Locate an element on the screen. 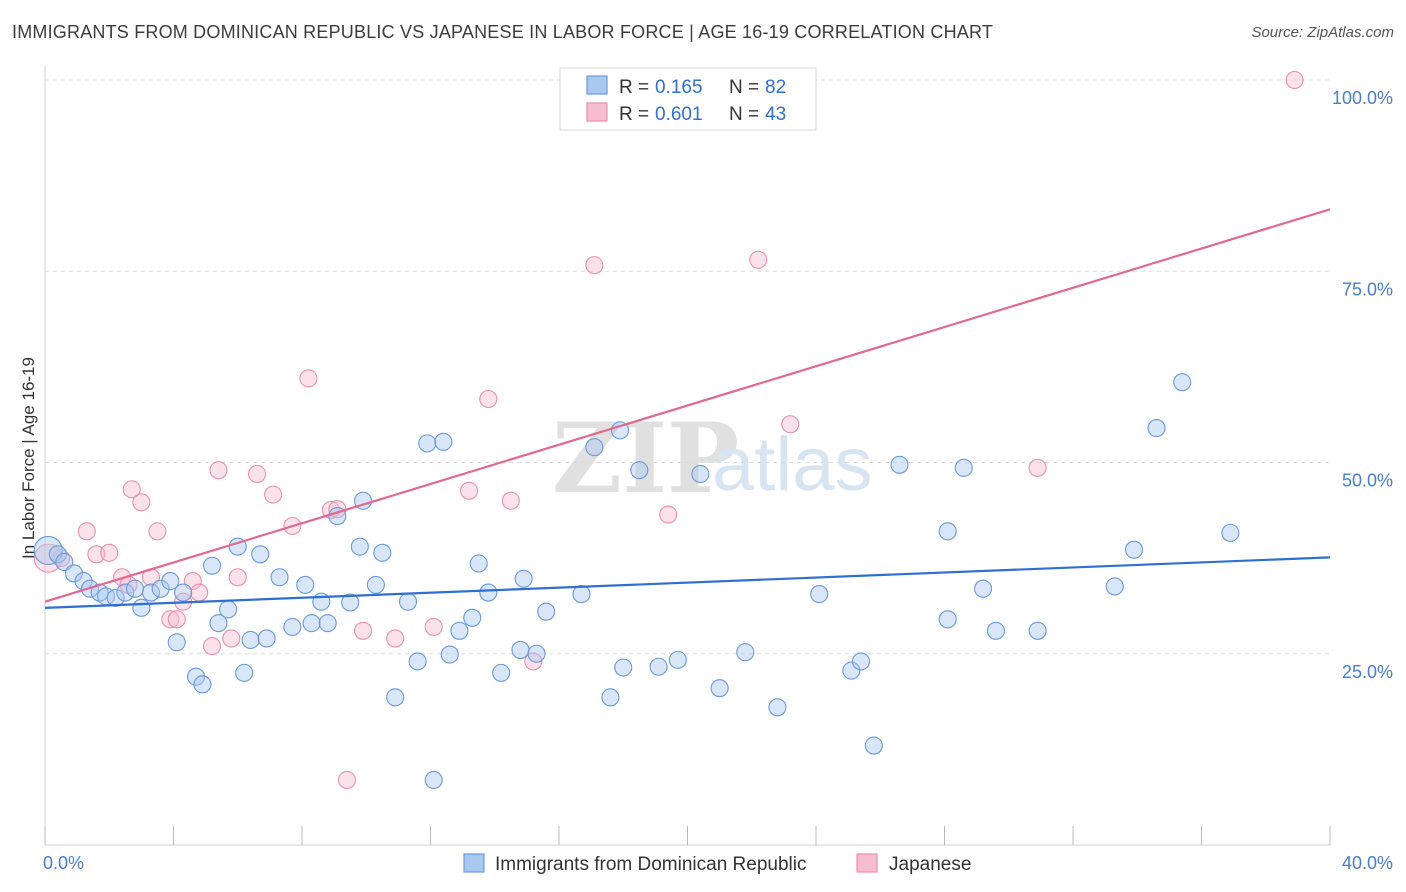 The image size is (1406, 892). y-axis-title: In Labor Force | Age 16-19 is located at coordinates (28, 458).